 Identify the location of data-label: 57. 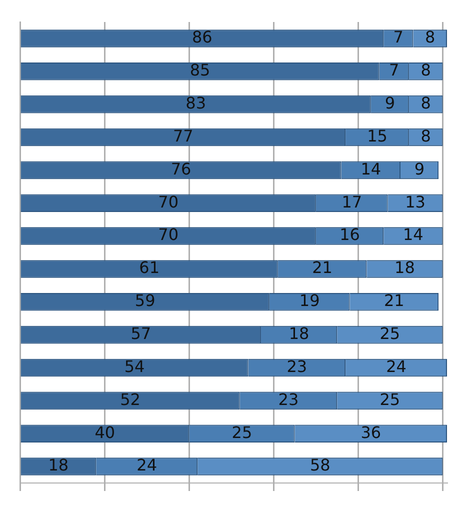
(141, 333).